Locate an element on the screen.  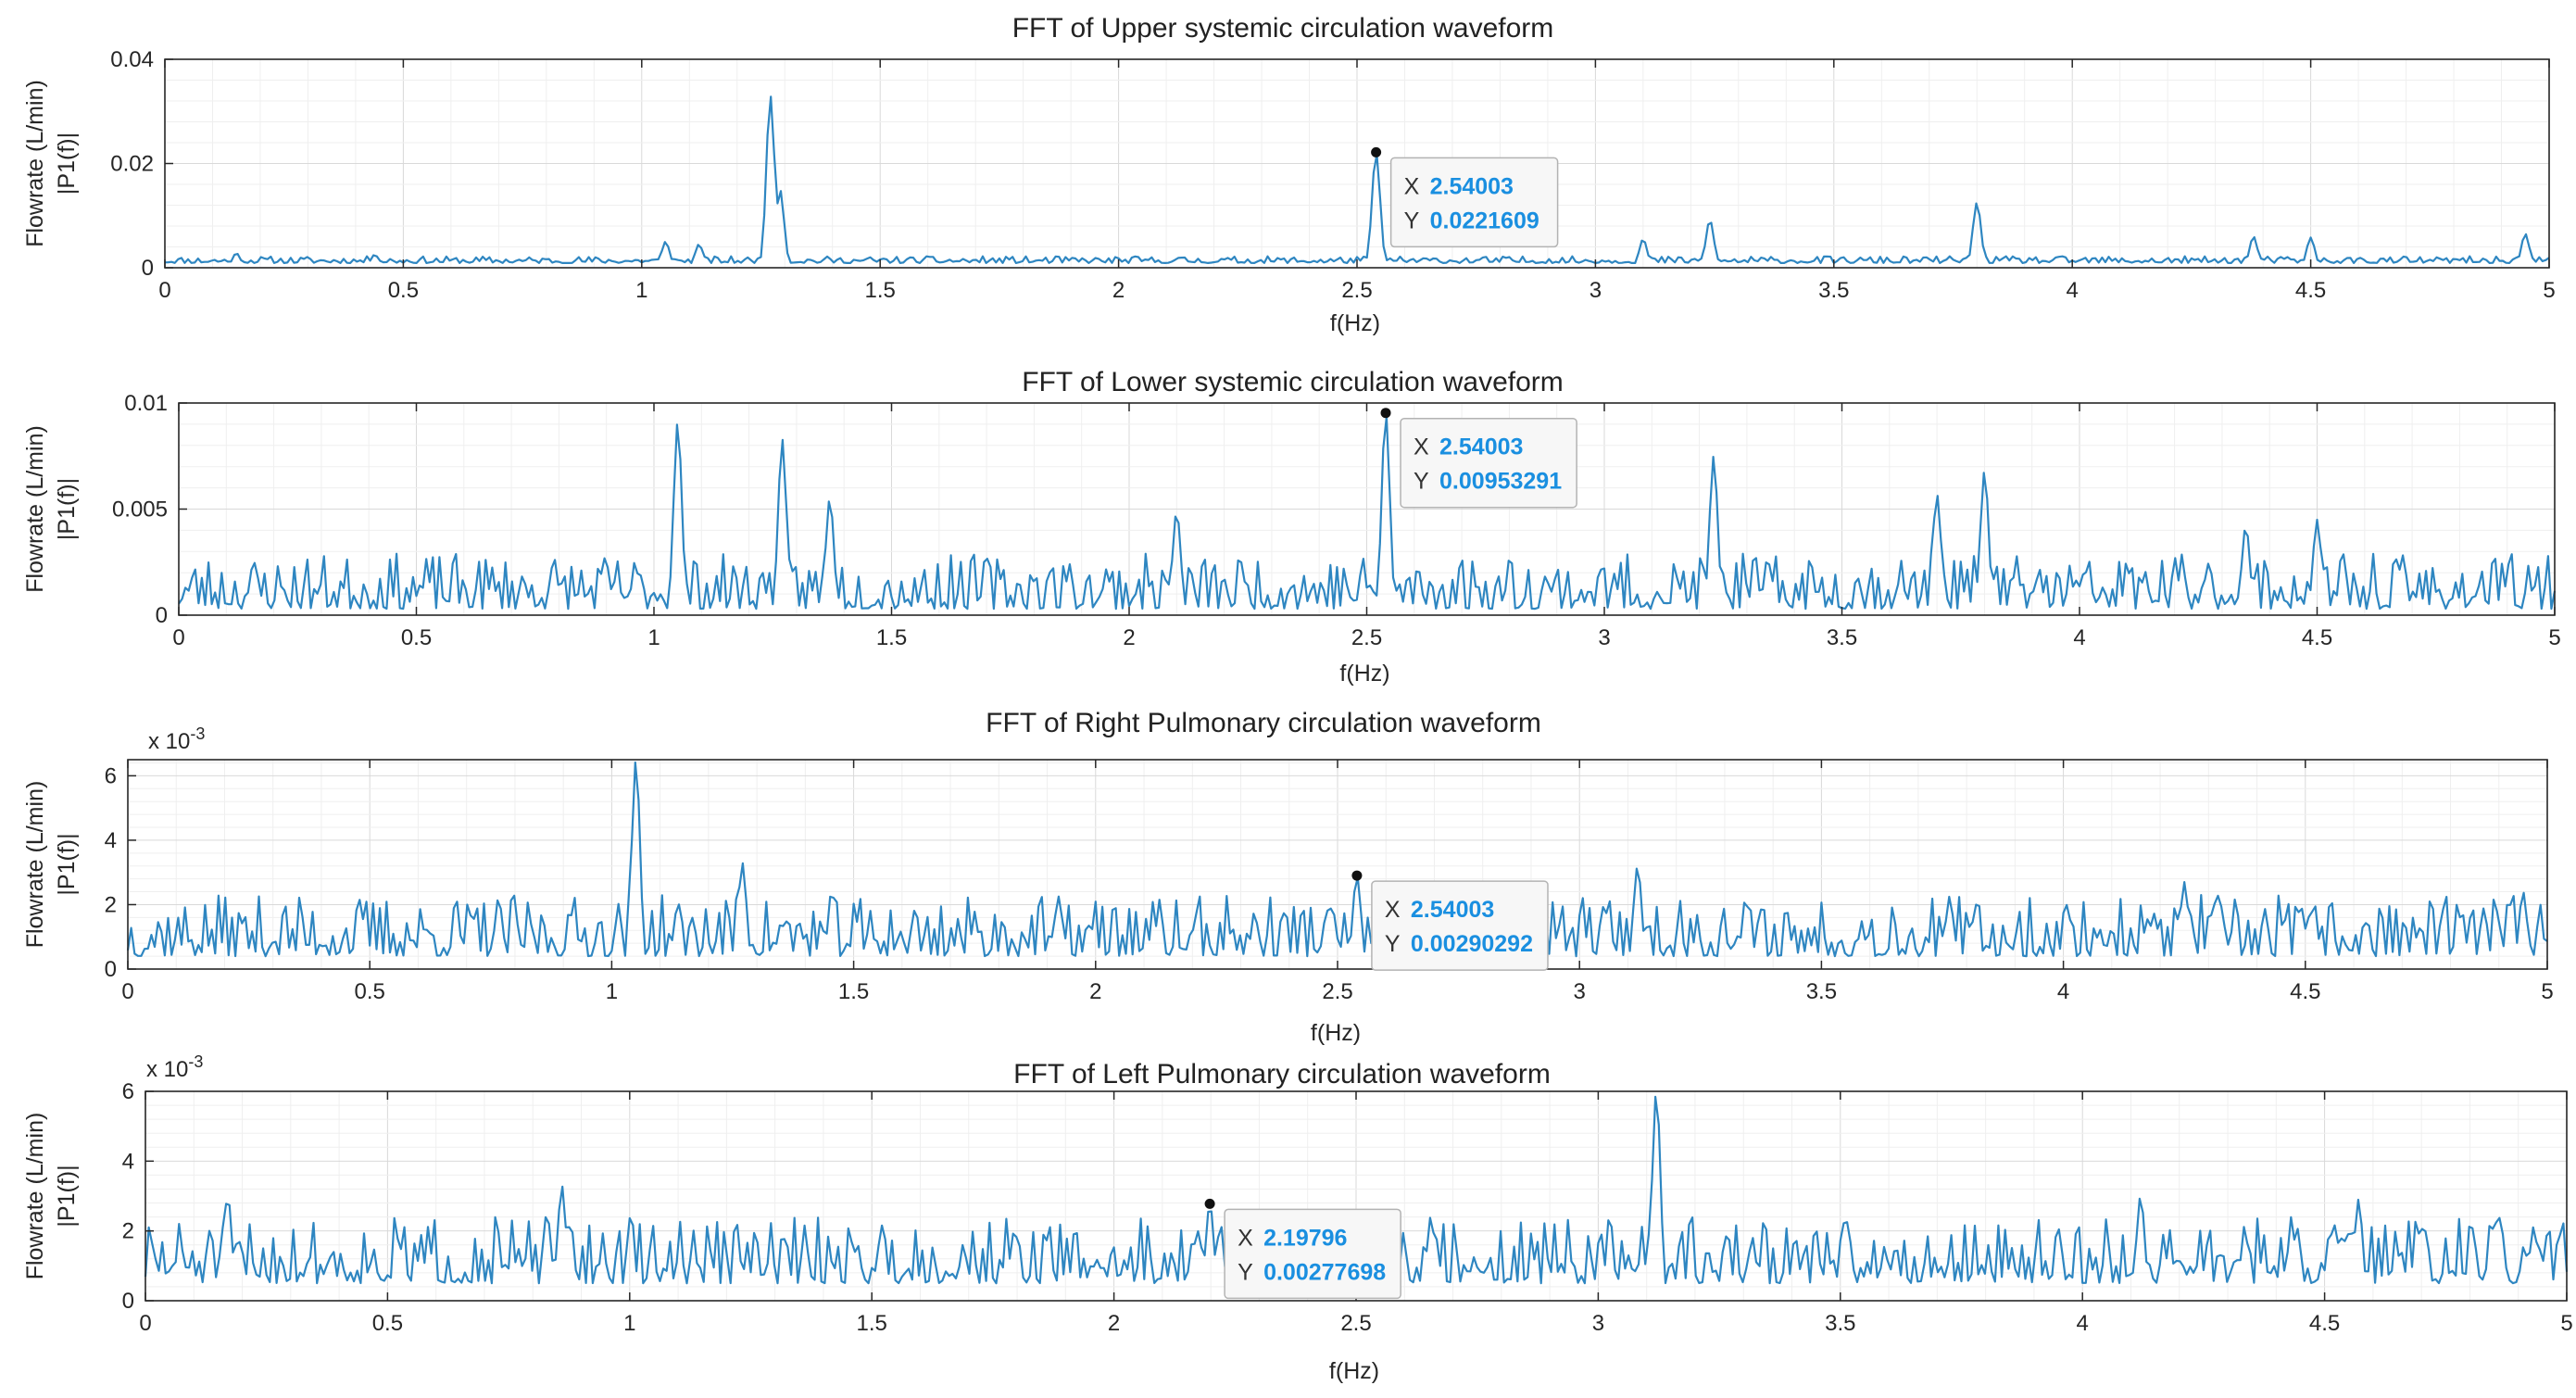
datatip-x-value: 2.19796 is located at coordinates (1305, 1238).